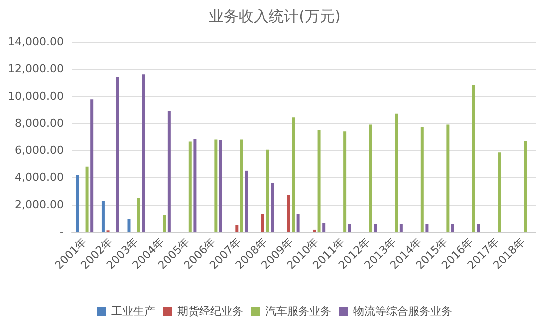 Image resolution: width=550 pixels, height=326 pixels. I want to click on y-tick-label: 8,000.00, so click(39, 123).